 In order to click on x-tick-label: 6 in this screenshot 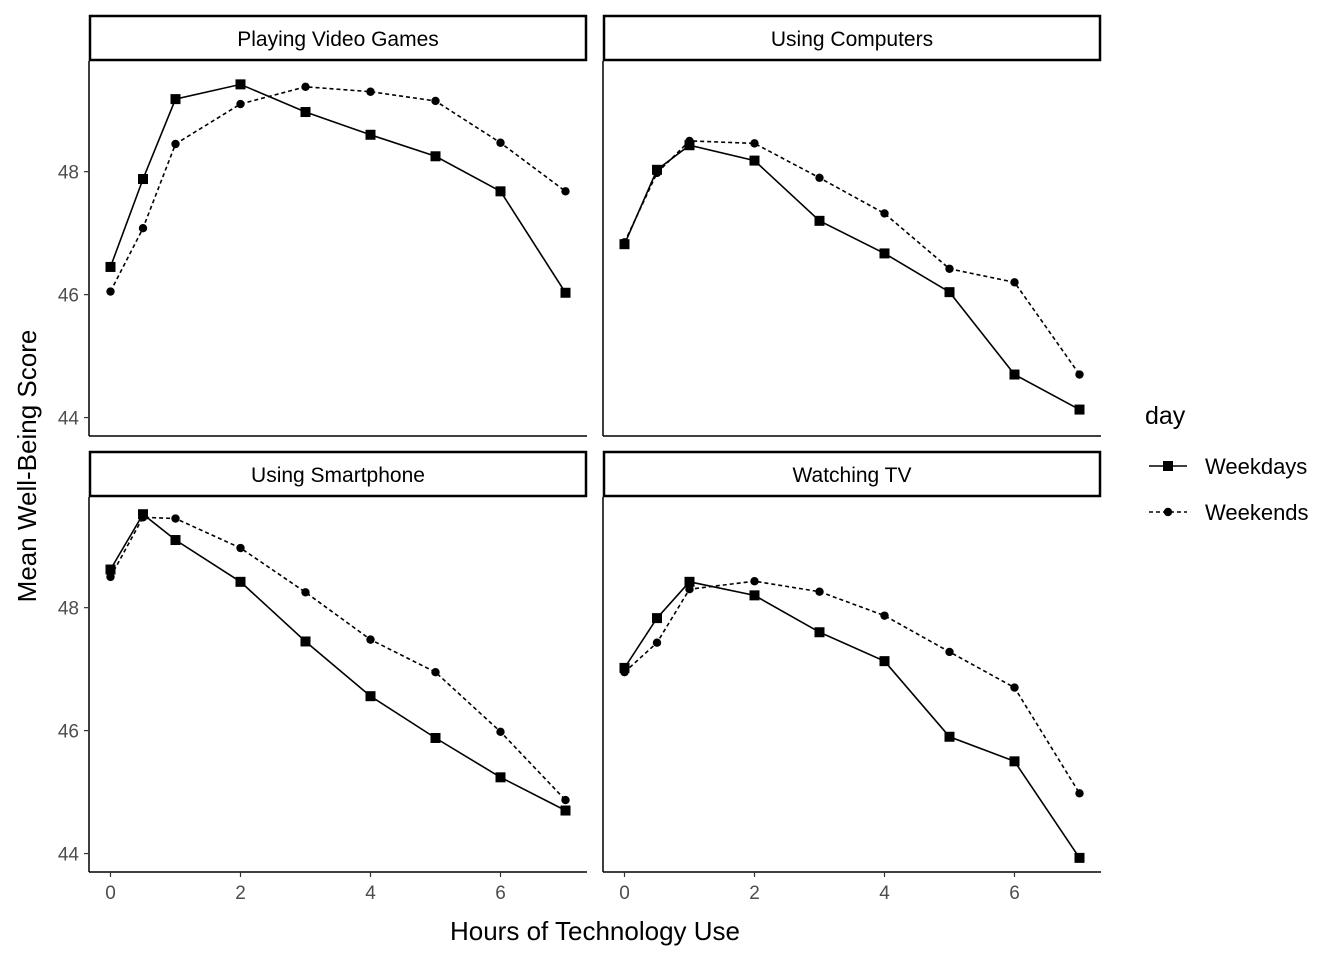, I will do `click(1014, 893)`.